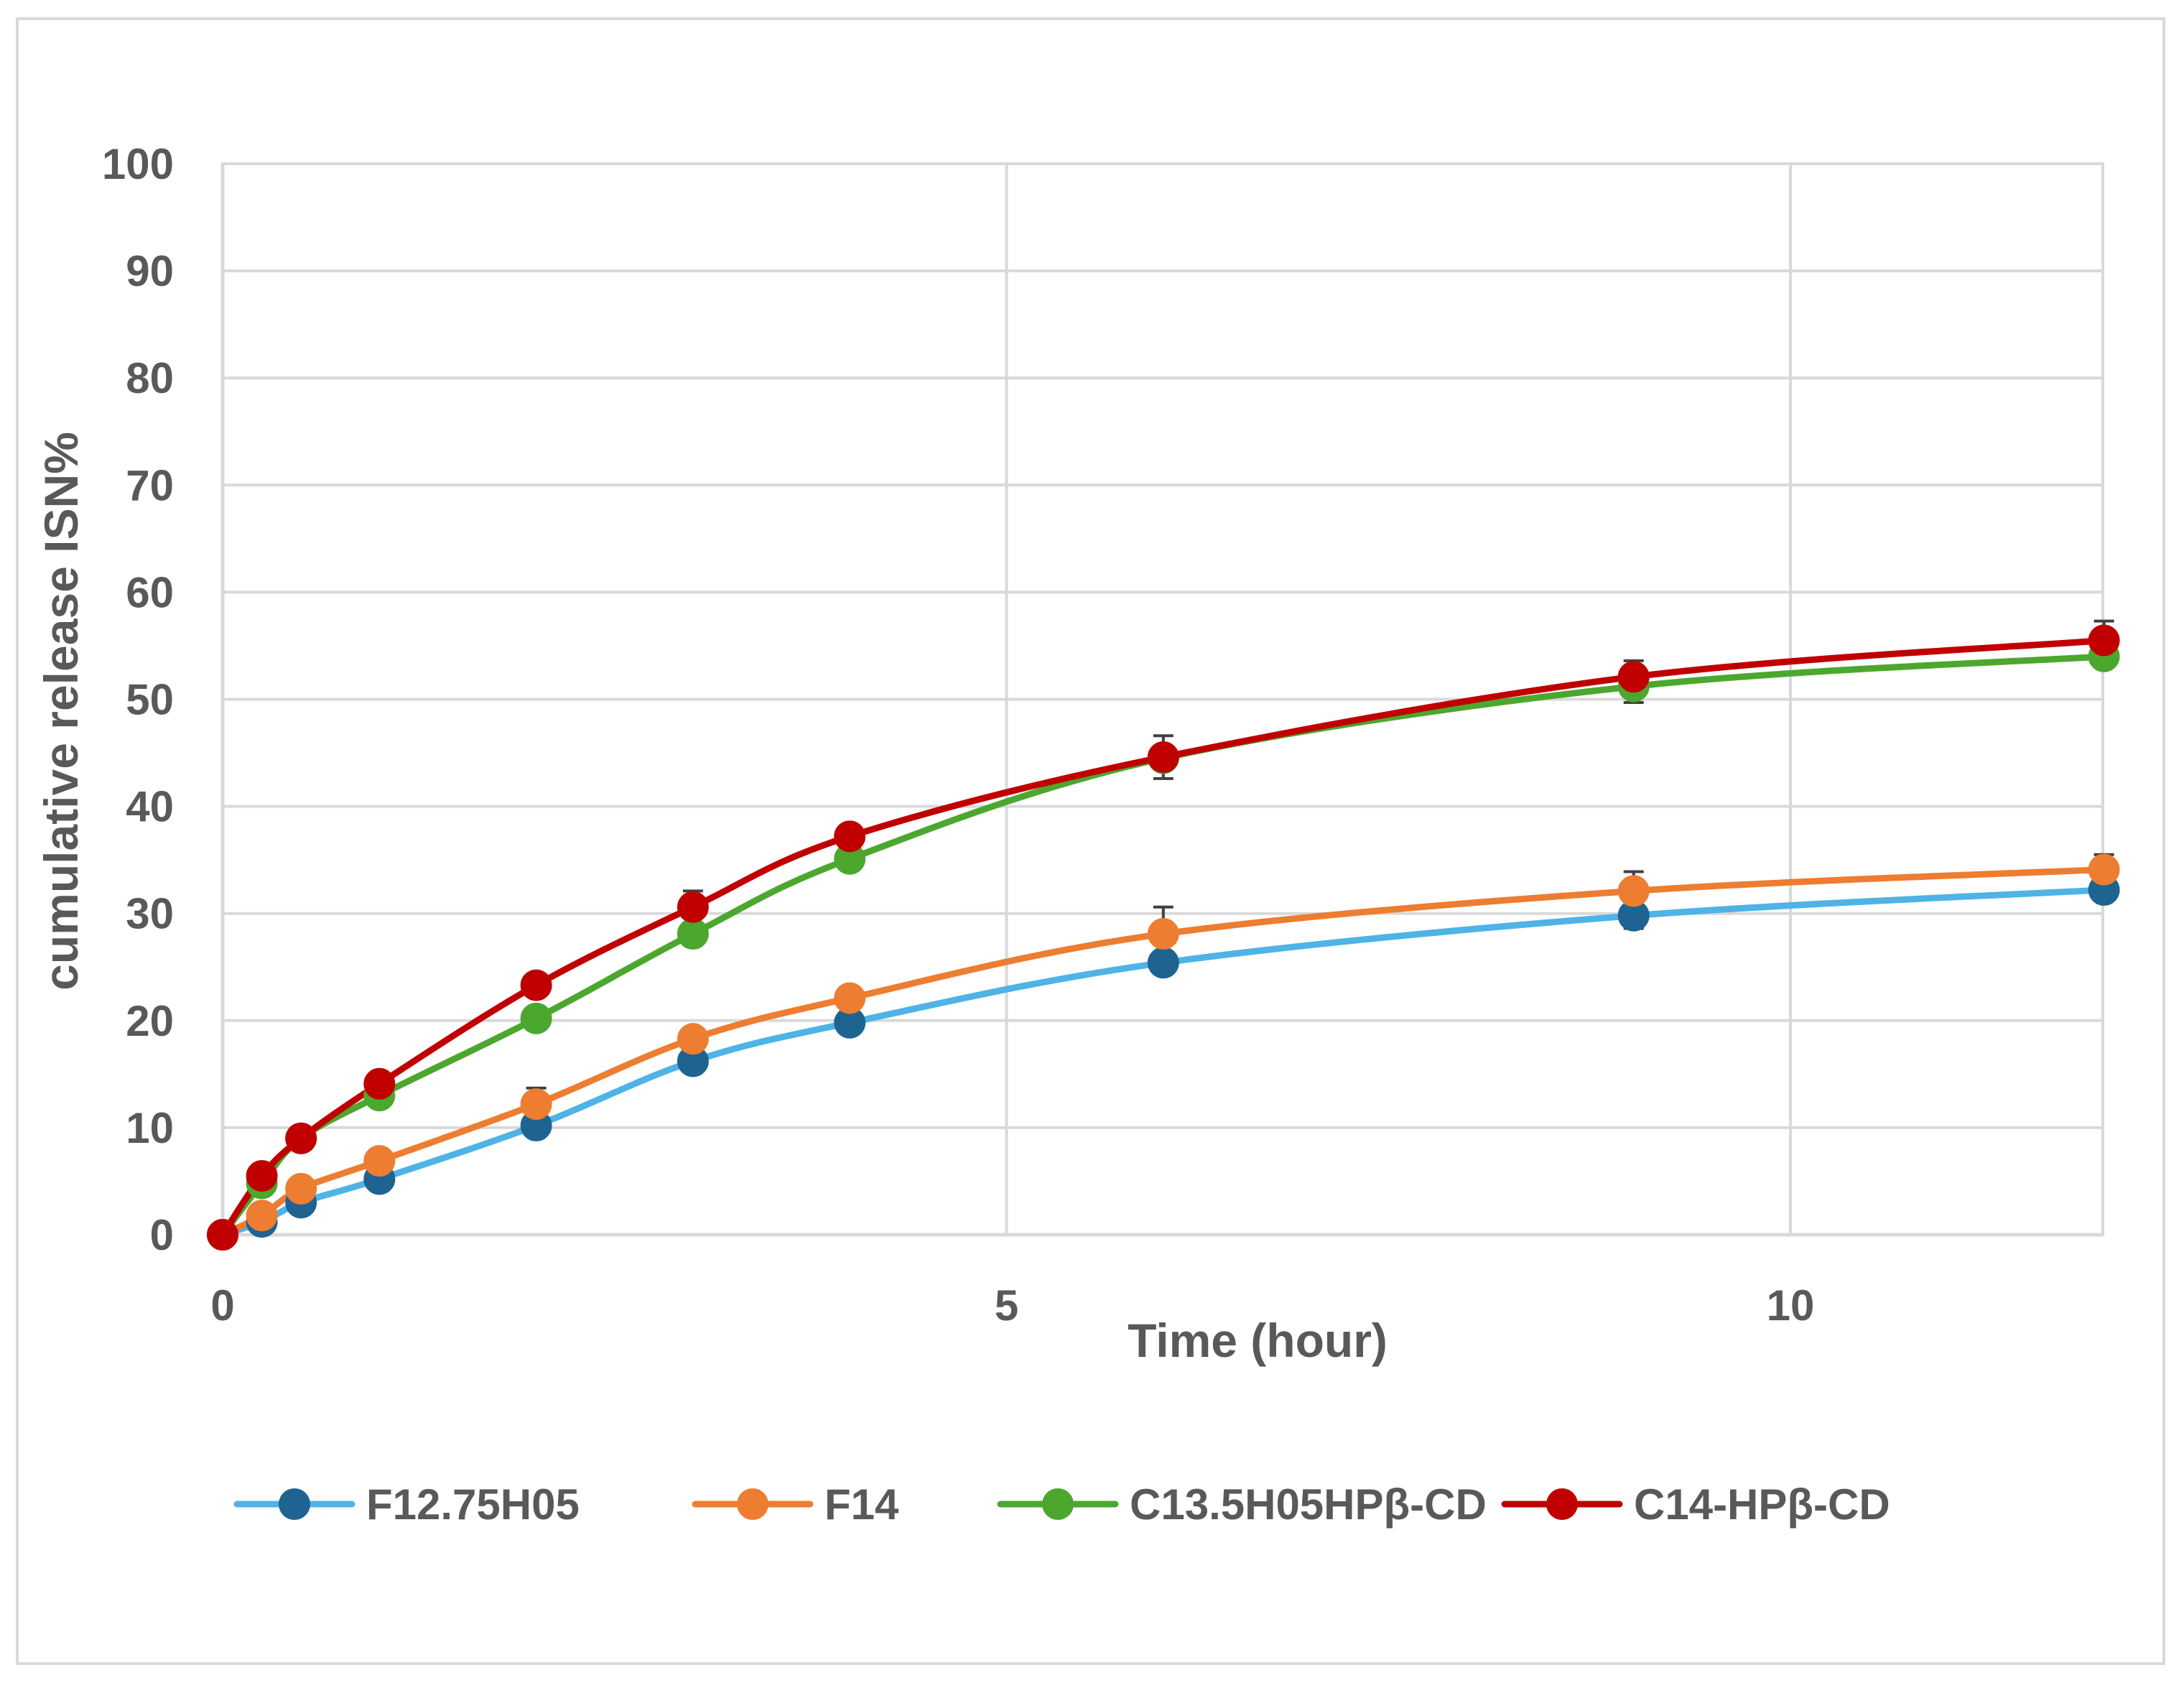 The width and height of the screenshot is (2184, 1683). What do you see at coordinates (294, 1504) in the screenshot?
I see `legend-marker-f12-75h05` at bounding box center [294, 1504].